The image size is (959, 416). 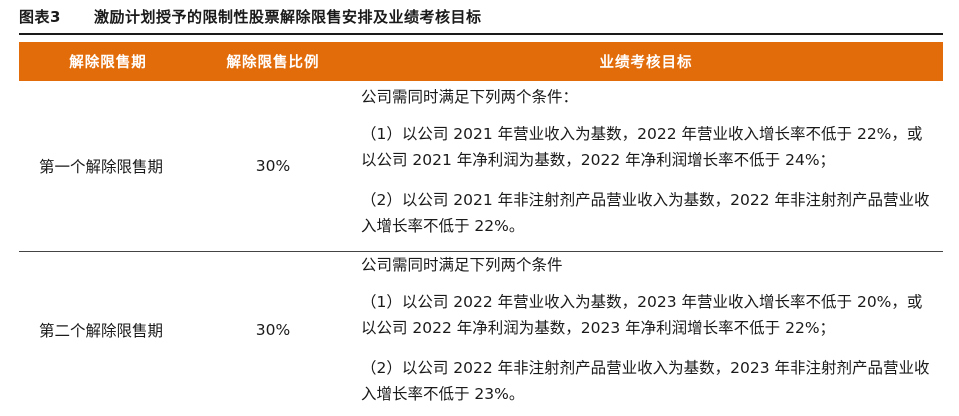 What do you see at coordinates (40, 17) in the screenshot?
I see `figure-label: 图表3` at bounding box center [40, 17].